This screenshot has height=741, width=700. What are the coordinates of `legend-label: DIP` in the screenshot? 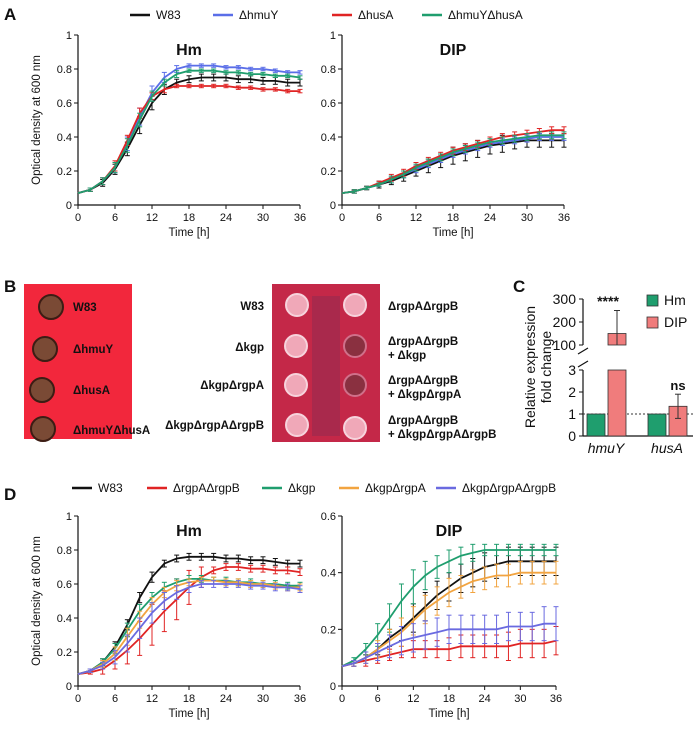 It's located at (675, 322).